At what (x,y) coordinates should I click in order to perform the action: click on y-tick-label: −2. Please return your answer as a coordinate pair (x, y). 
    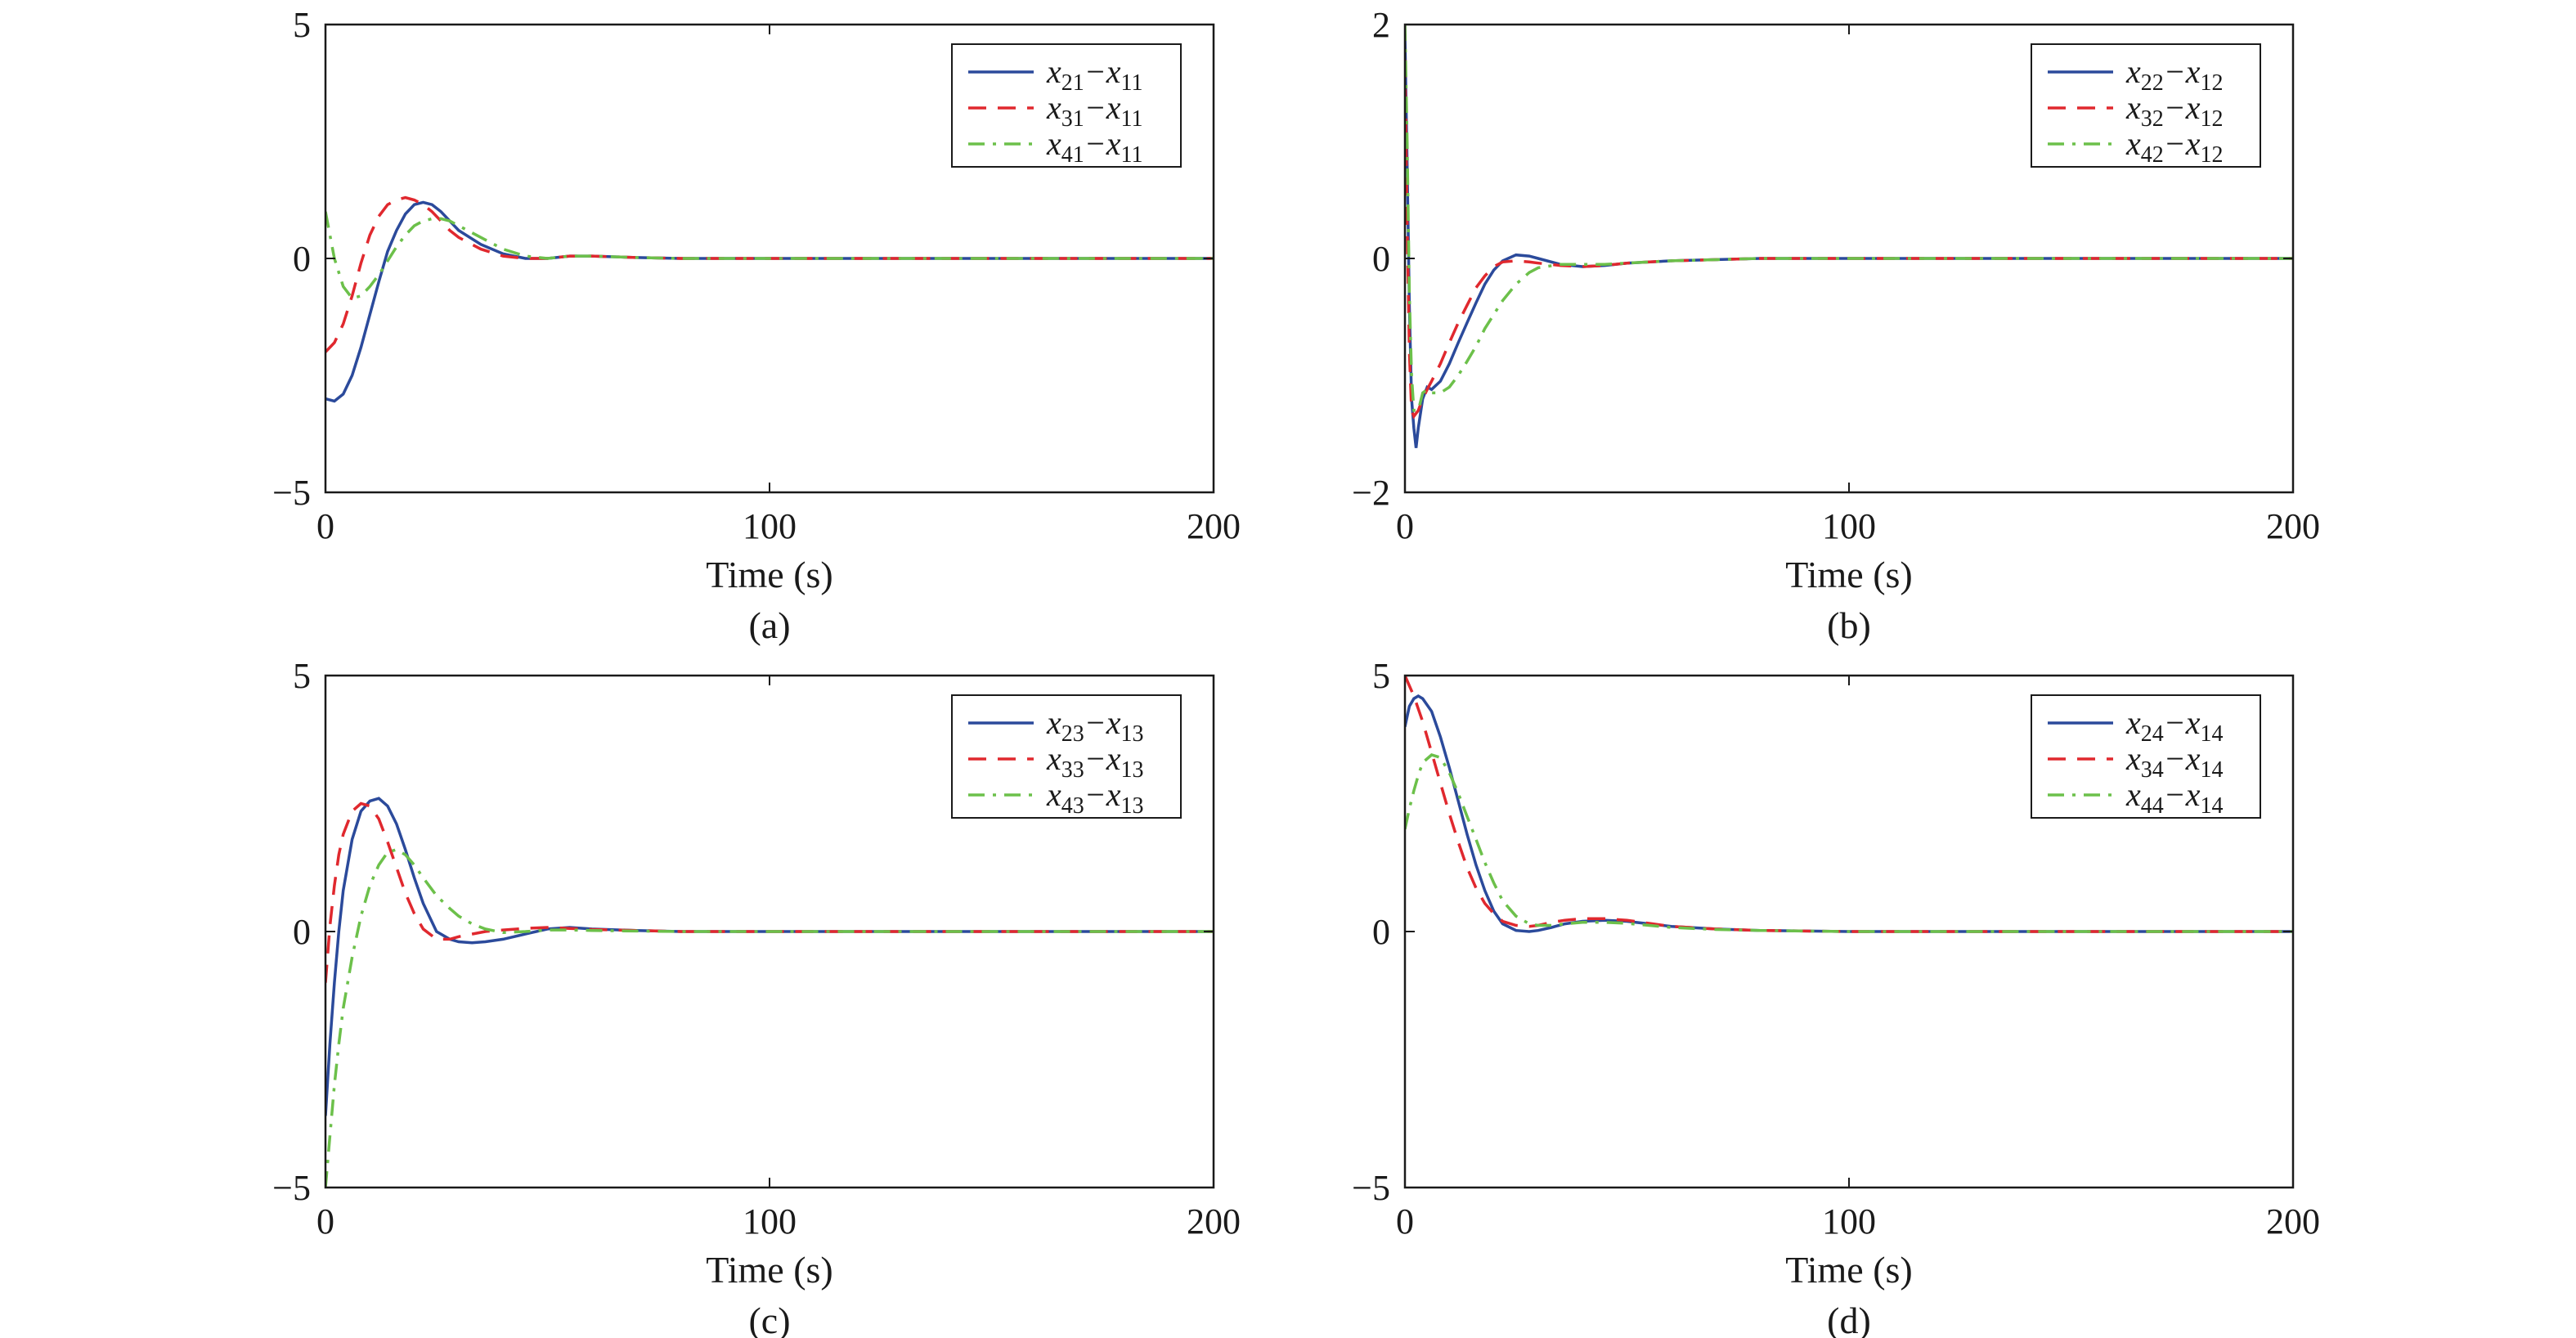
    Looking at the image, I should click on (1371, 493).